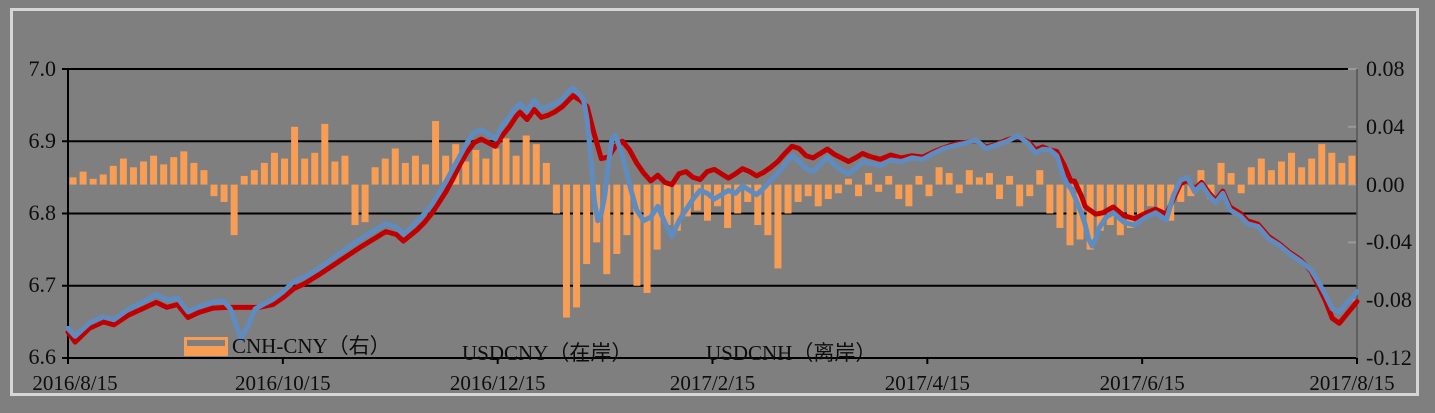 This screenshot has height=413, width=1435. What do you see at coordinates (282, 383) in the screenshot?
I see `x-axis-tick: 2016/10/15` at bounding box center [282, 383].